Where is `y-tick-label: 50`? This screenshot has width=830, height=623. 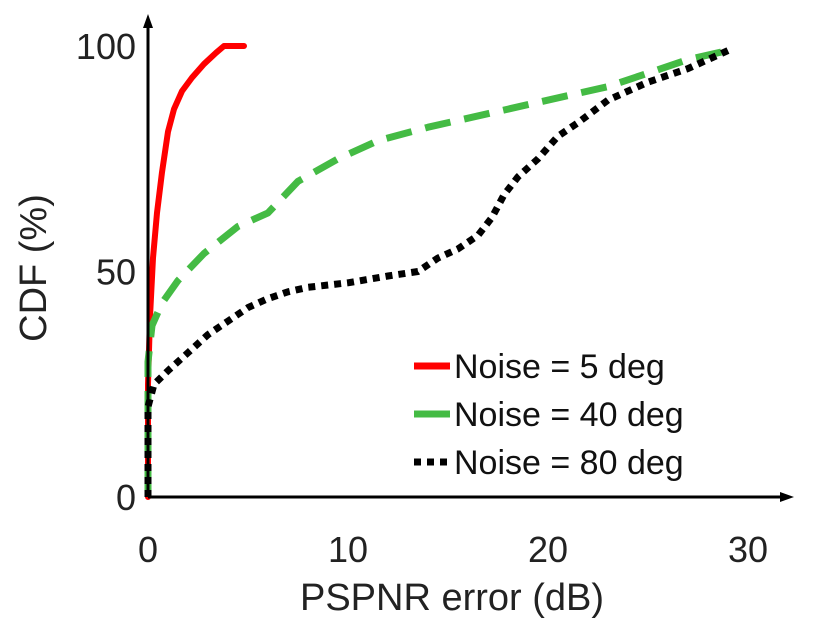 y-tick-label: 50 is located at coordinates (116, 272).